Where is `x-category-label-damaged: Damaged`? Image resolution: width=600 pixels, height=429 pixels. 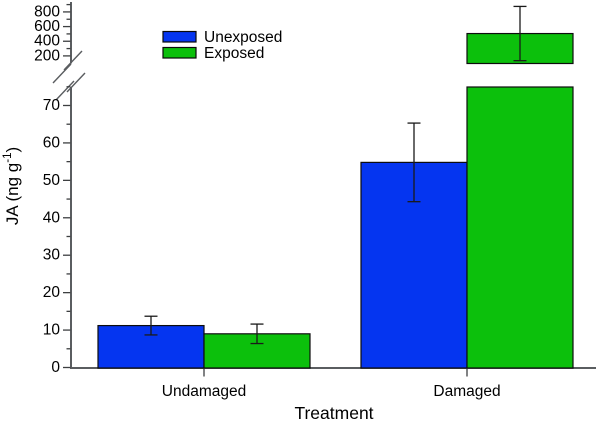
x-category-label-damaged: Damaged is located at coordinates (466, 391).